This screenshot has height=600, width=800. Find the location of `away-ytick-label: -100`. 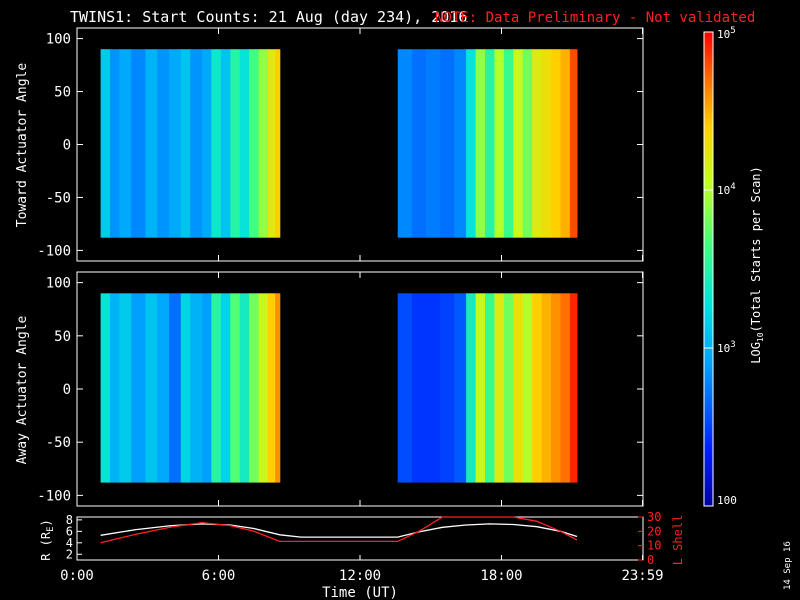

away-ytick-label: -100 is located at coordinates (54, 496).